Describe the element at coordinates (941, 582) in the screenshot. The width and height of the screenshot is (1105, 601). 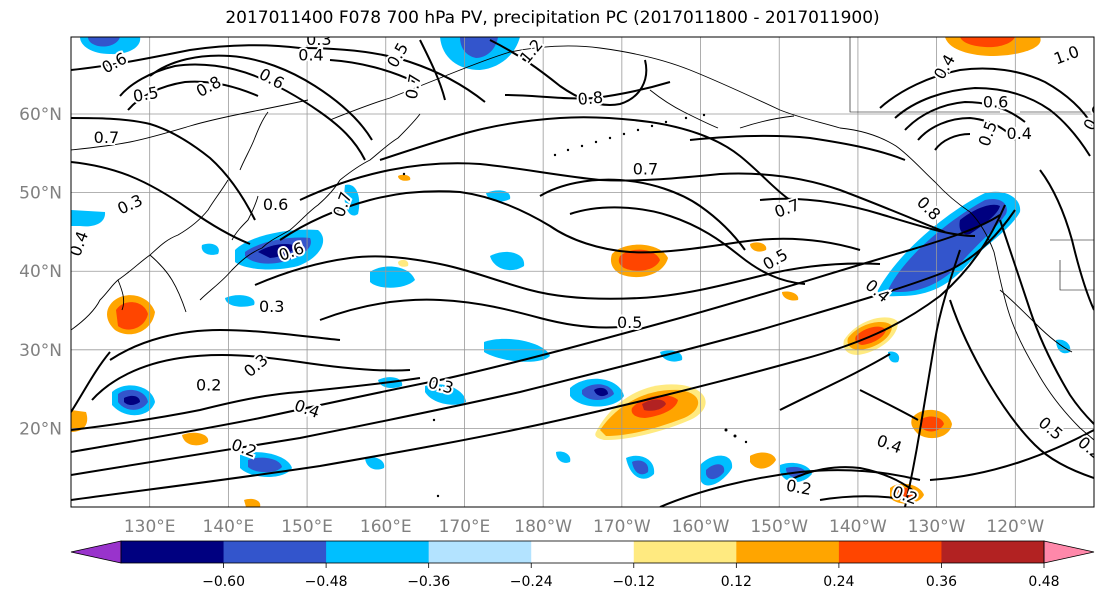
I see `colorbar-tick-label: 0.36` at that location.